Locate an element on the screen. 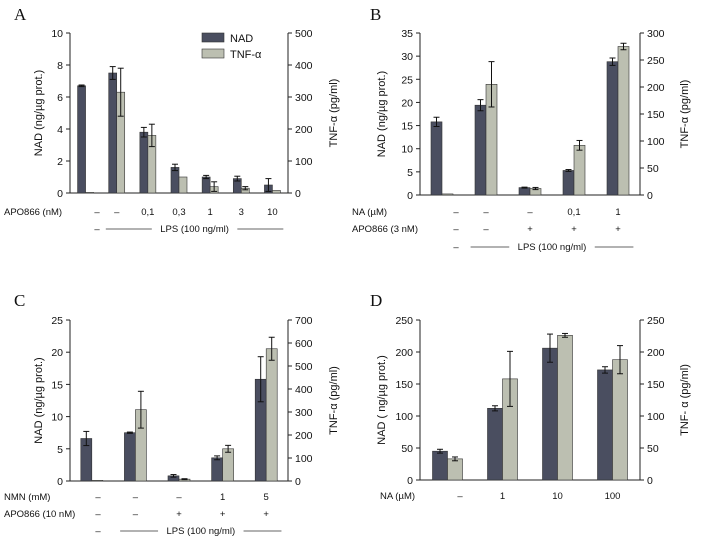  left-tick-label: 8 is located at coordinates (60, 66).